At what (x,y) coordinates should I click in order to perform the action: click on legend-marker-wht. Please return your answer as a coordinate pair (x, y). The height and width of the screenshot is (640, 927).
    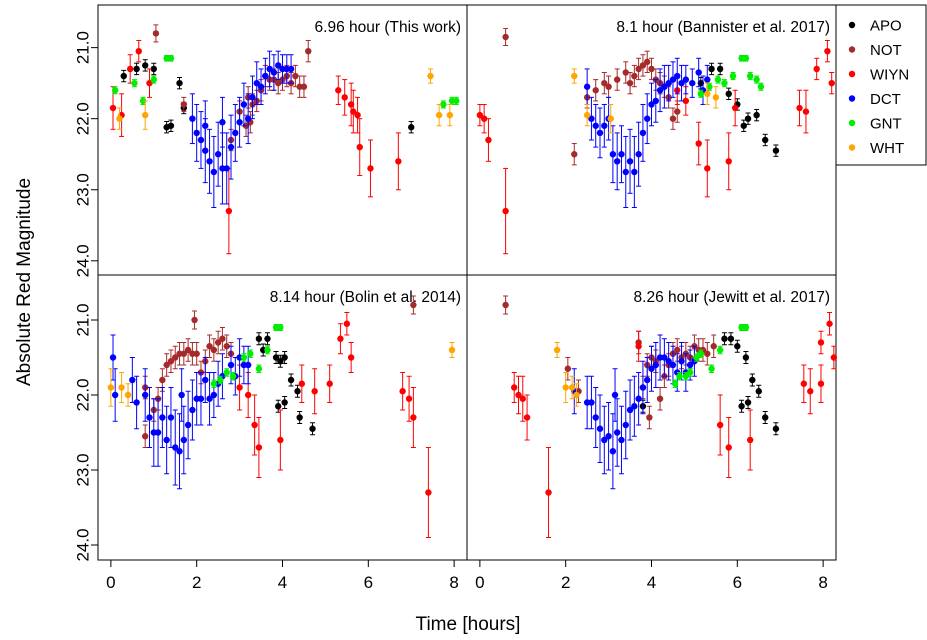
    Looking at the image, I should click on (852, 147).